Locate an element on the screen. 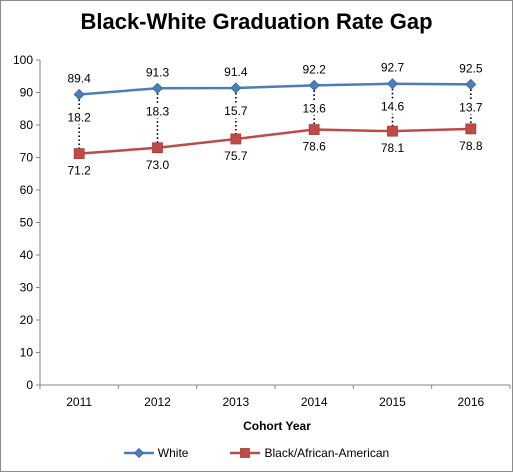 Image resolution: width=513 pixels, height=472 pixels. y-tick-label: 20 is located at coordinates (27, 320).